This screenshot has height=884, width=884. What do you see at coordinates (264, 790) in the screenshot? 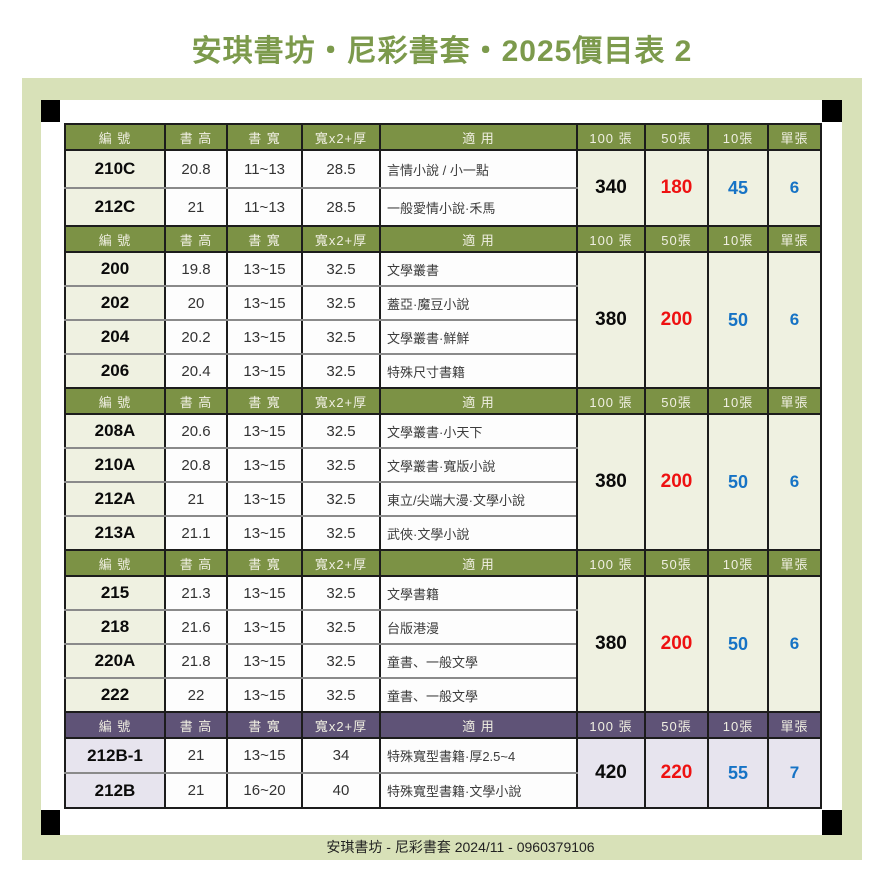
I see `cell-book-width: 16~20` at bounding box center [264, 790].